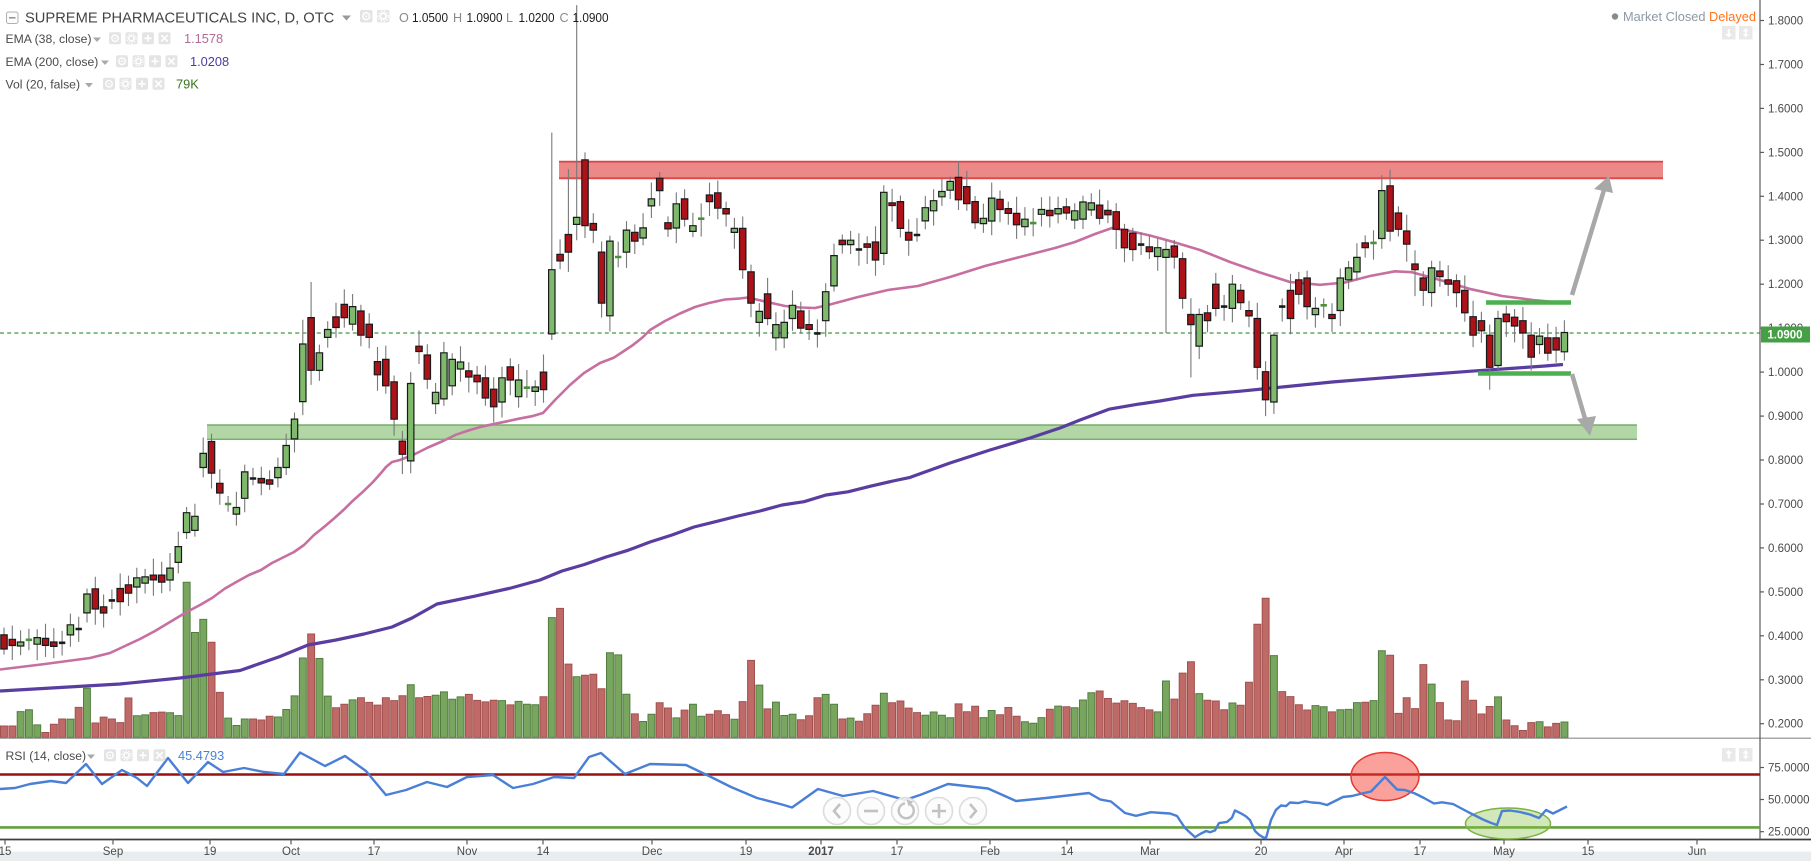 This screenshot has width=1811, height=861. Describe the element at coordinates (1789, 801) in the screenshot. I see `svg-text: 50.0000` at that location.